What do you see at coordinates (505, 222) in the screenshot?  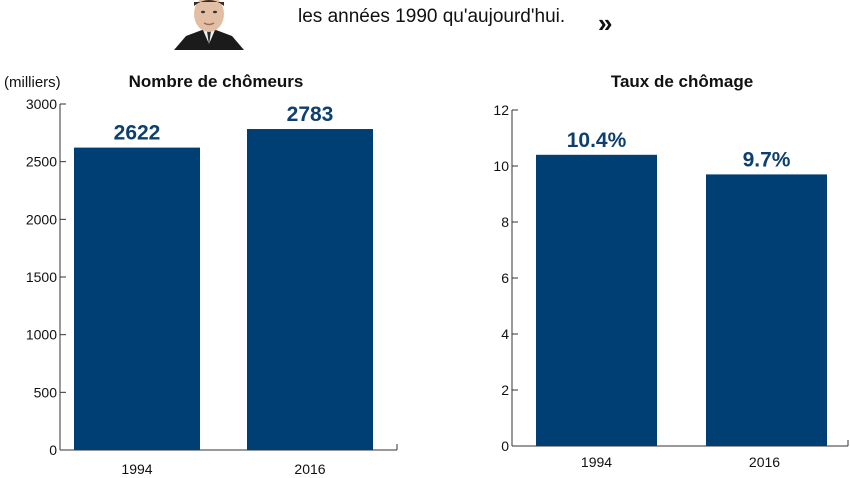 I see `y-tick-label: 8` at bounding box center [505, 222].